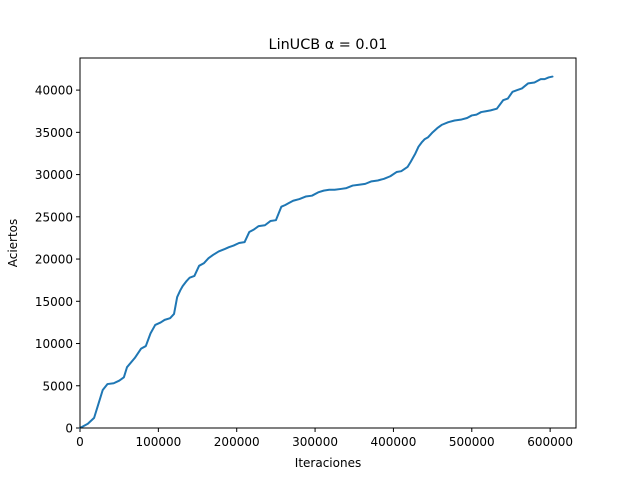 The height and width of the screenshot is (484, 640). Describe the element at coordinates (158, 442) in the screenshot. I see `x-tick-label: 100000` at that location.